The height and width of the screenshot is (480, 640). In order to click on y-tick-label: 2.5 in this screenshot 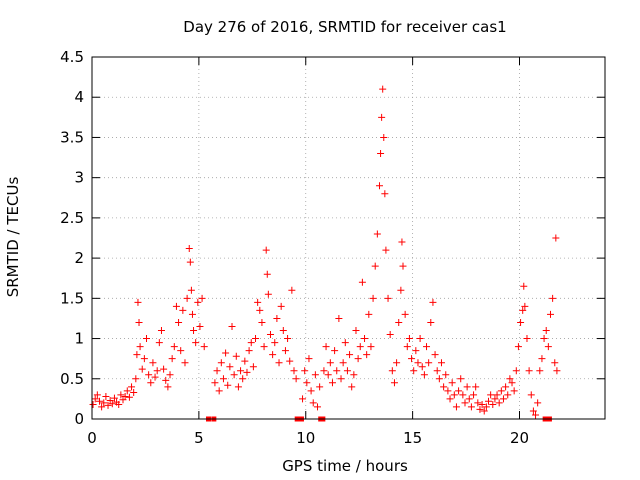, I will do `click(72, 218)`.